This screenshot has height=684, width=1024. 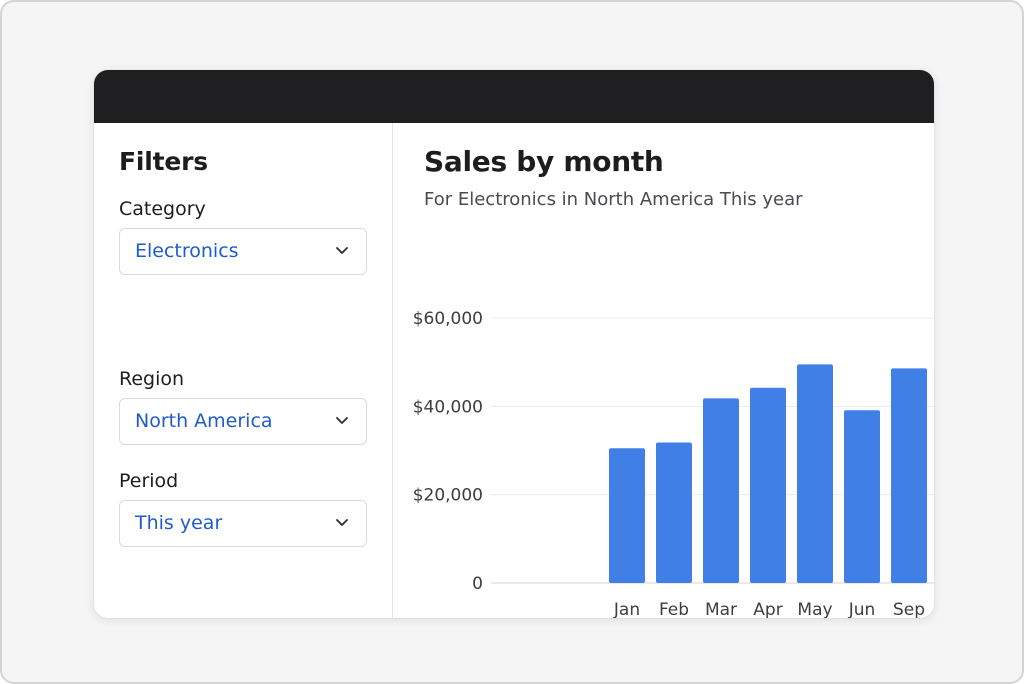 What do you see at coordinates (514, 96) in the screenshot?
I see `window-titlebar` at bounding box center [514, 96].